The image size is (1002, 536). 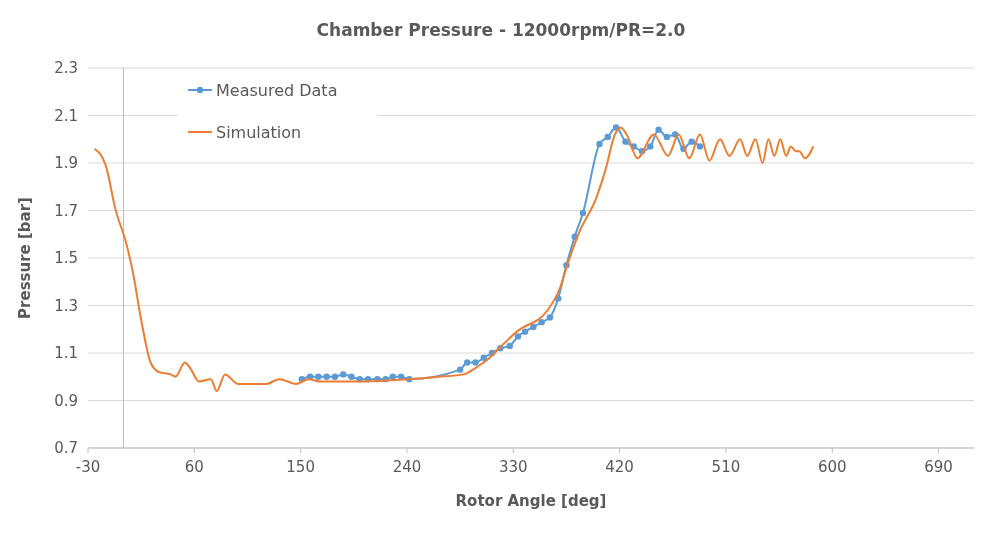 What do you see at coordinates (66, 400) in the screenshot?
I see `y-tick-label: 0.9` at bounding box center [66, 400].